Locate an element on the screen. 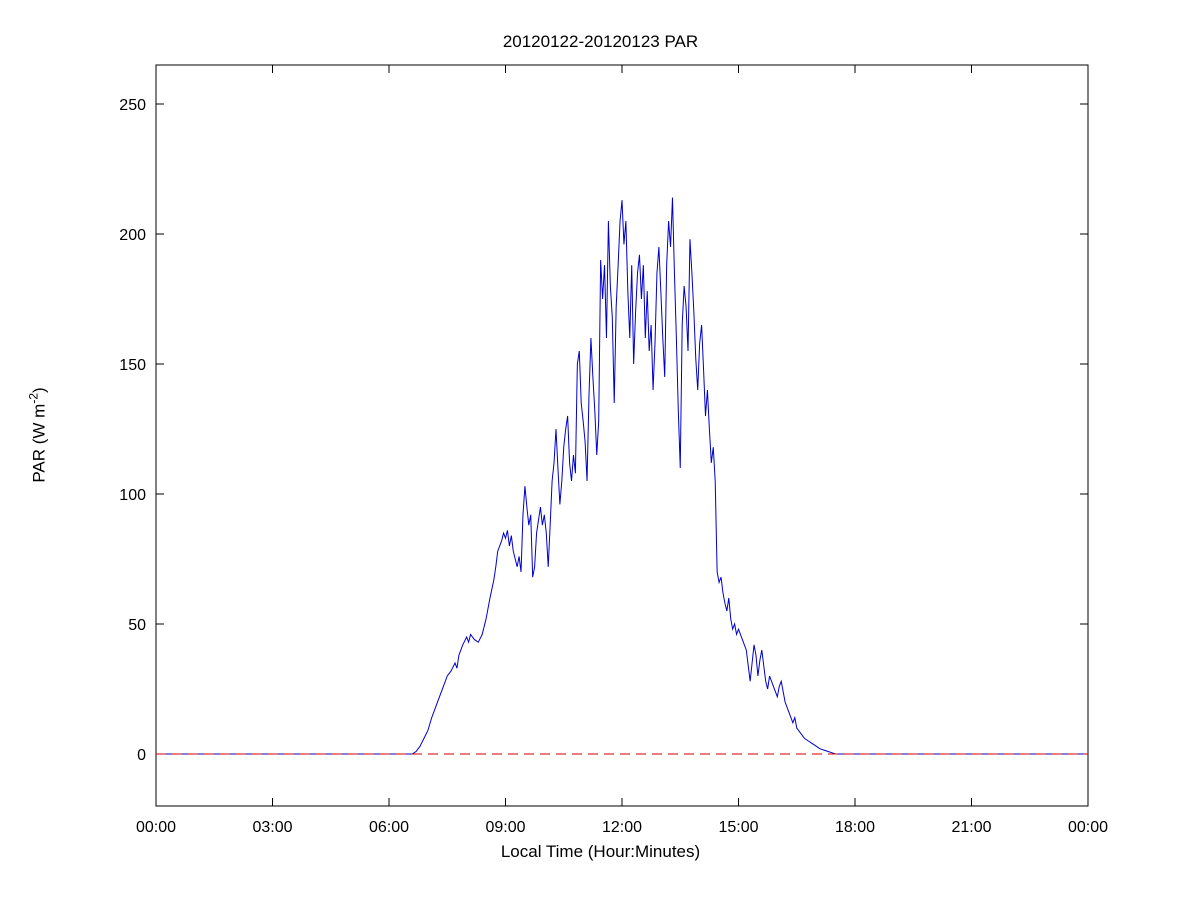  y-tick-label: 250 is located at coordinates (132, 105).